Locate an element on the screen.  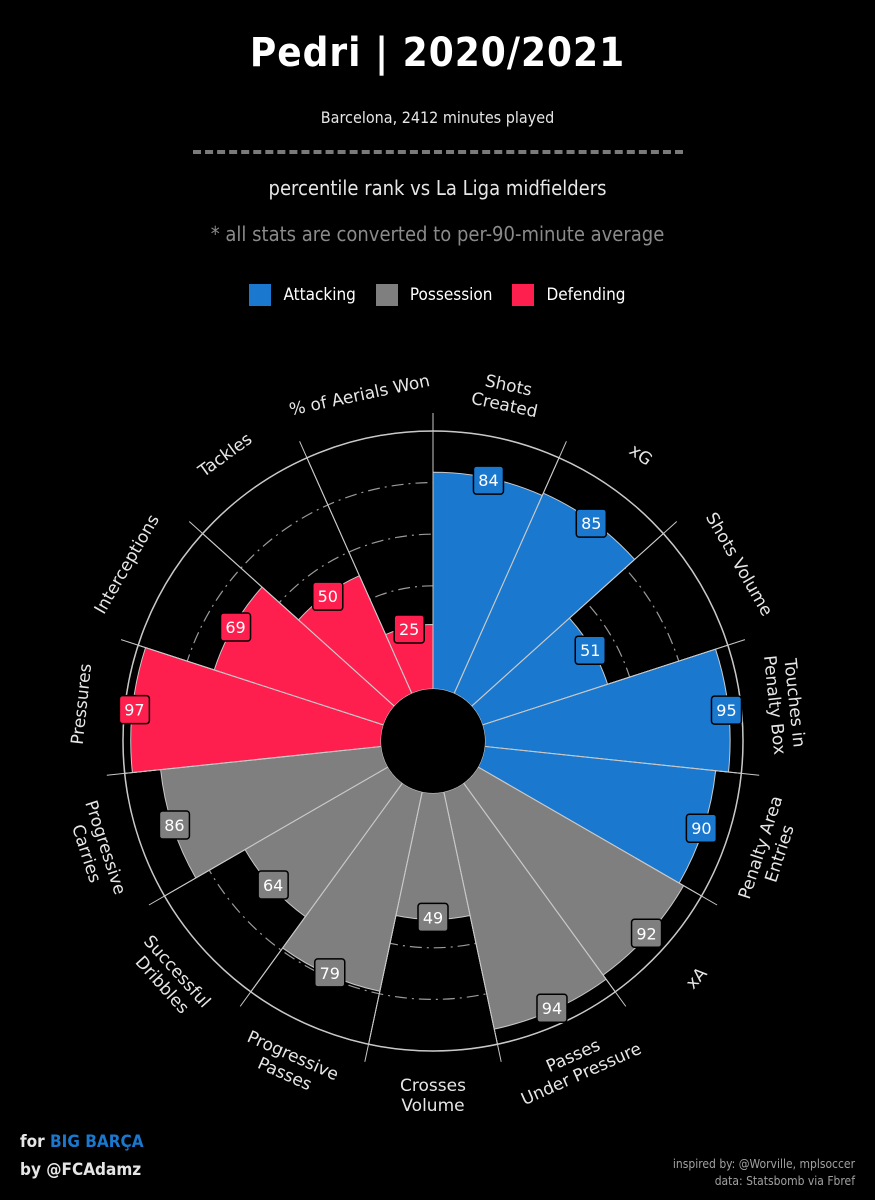
value-text: 51 is located at coordinates (590, 650).